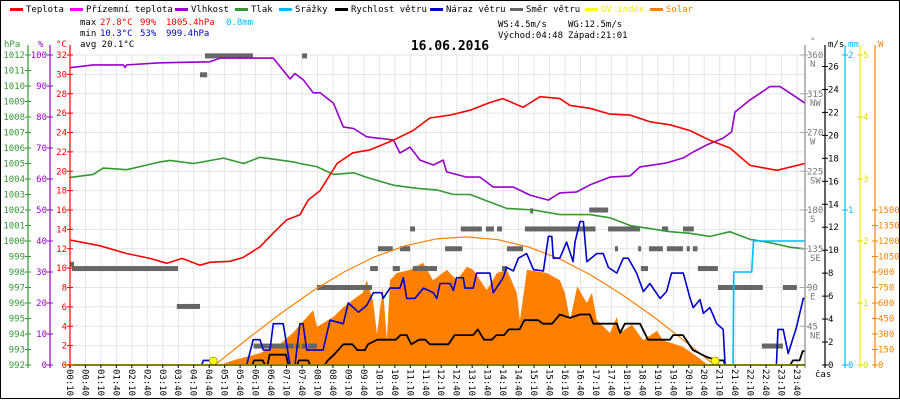  Describe the element at coordinates (471, 382) in the screenshot. I see `time-tick-label: 13:10` at that location.